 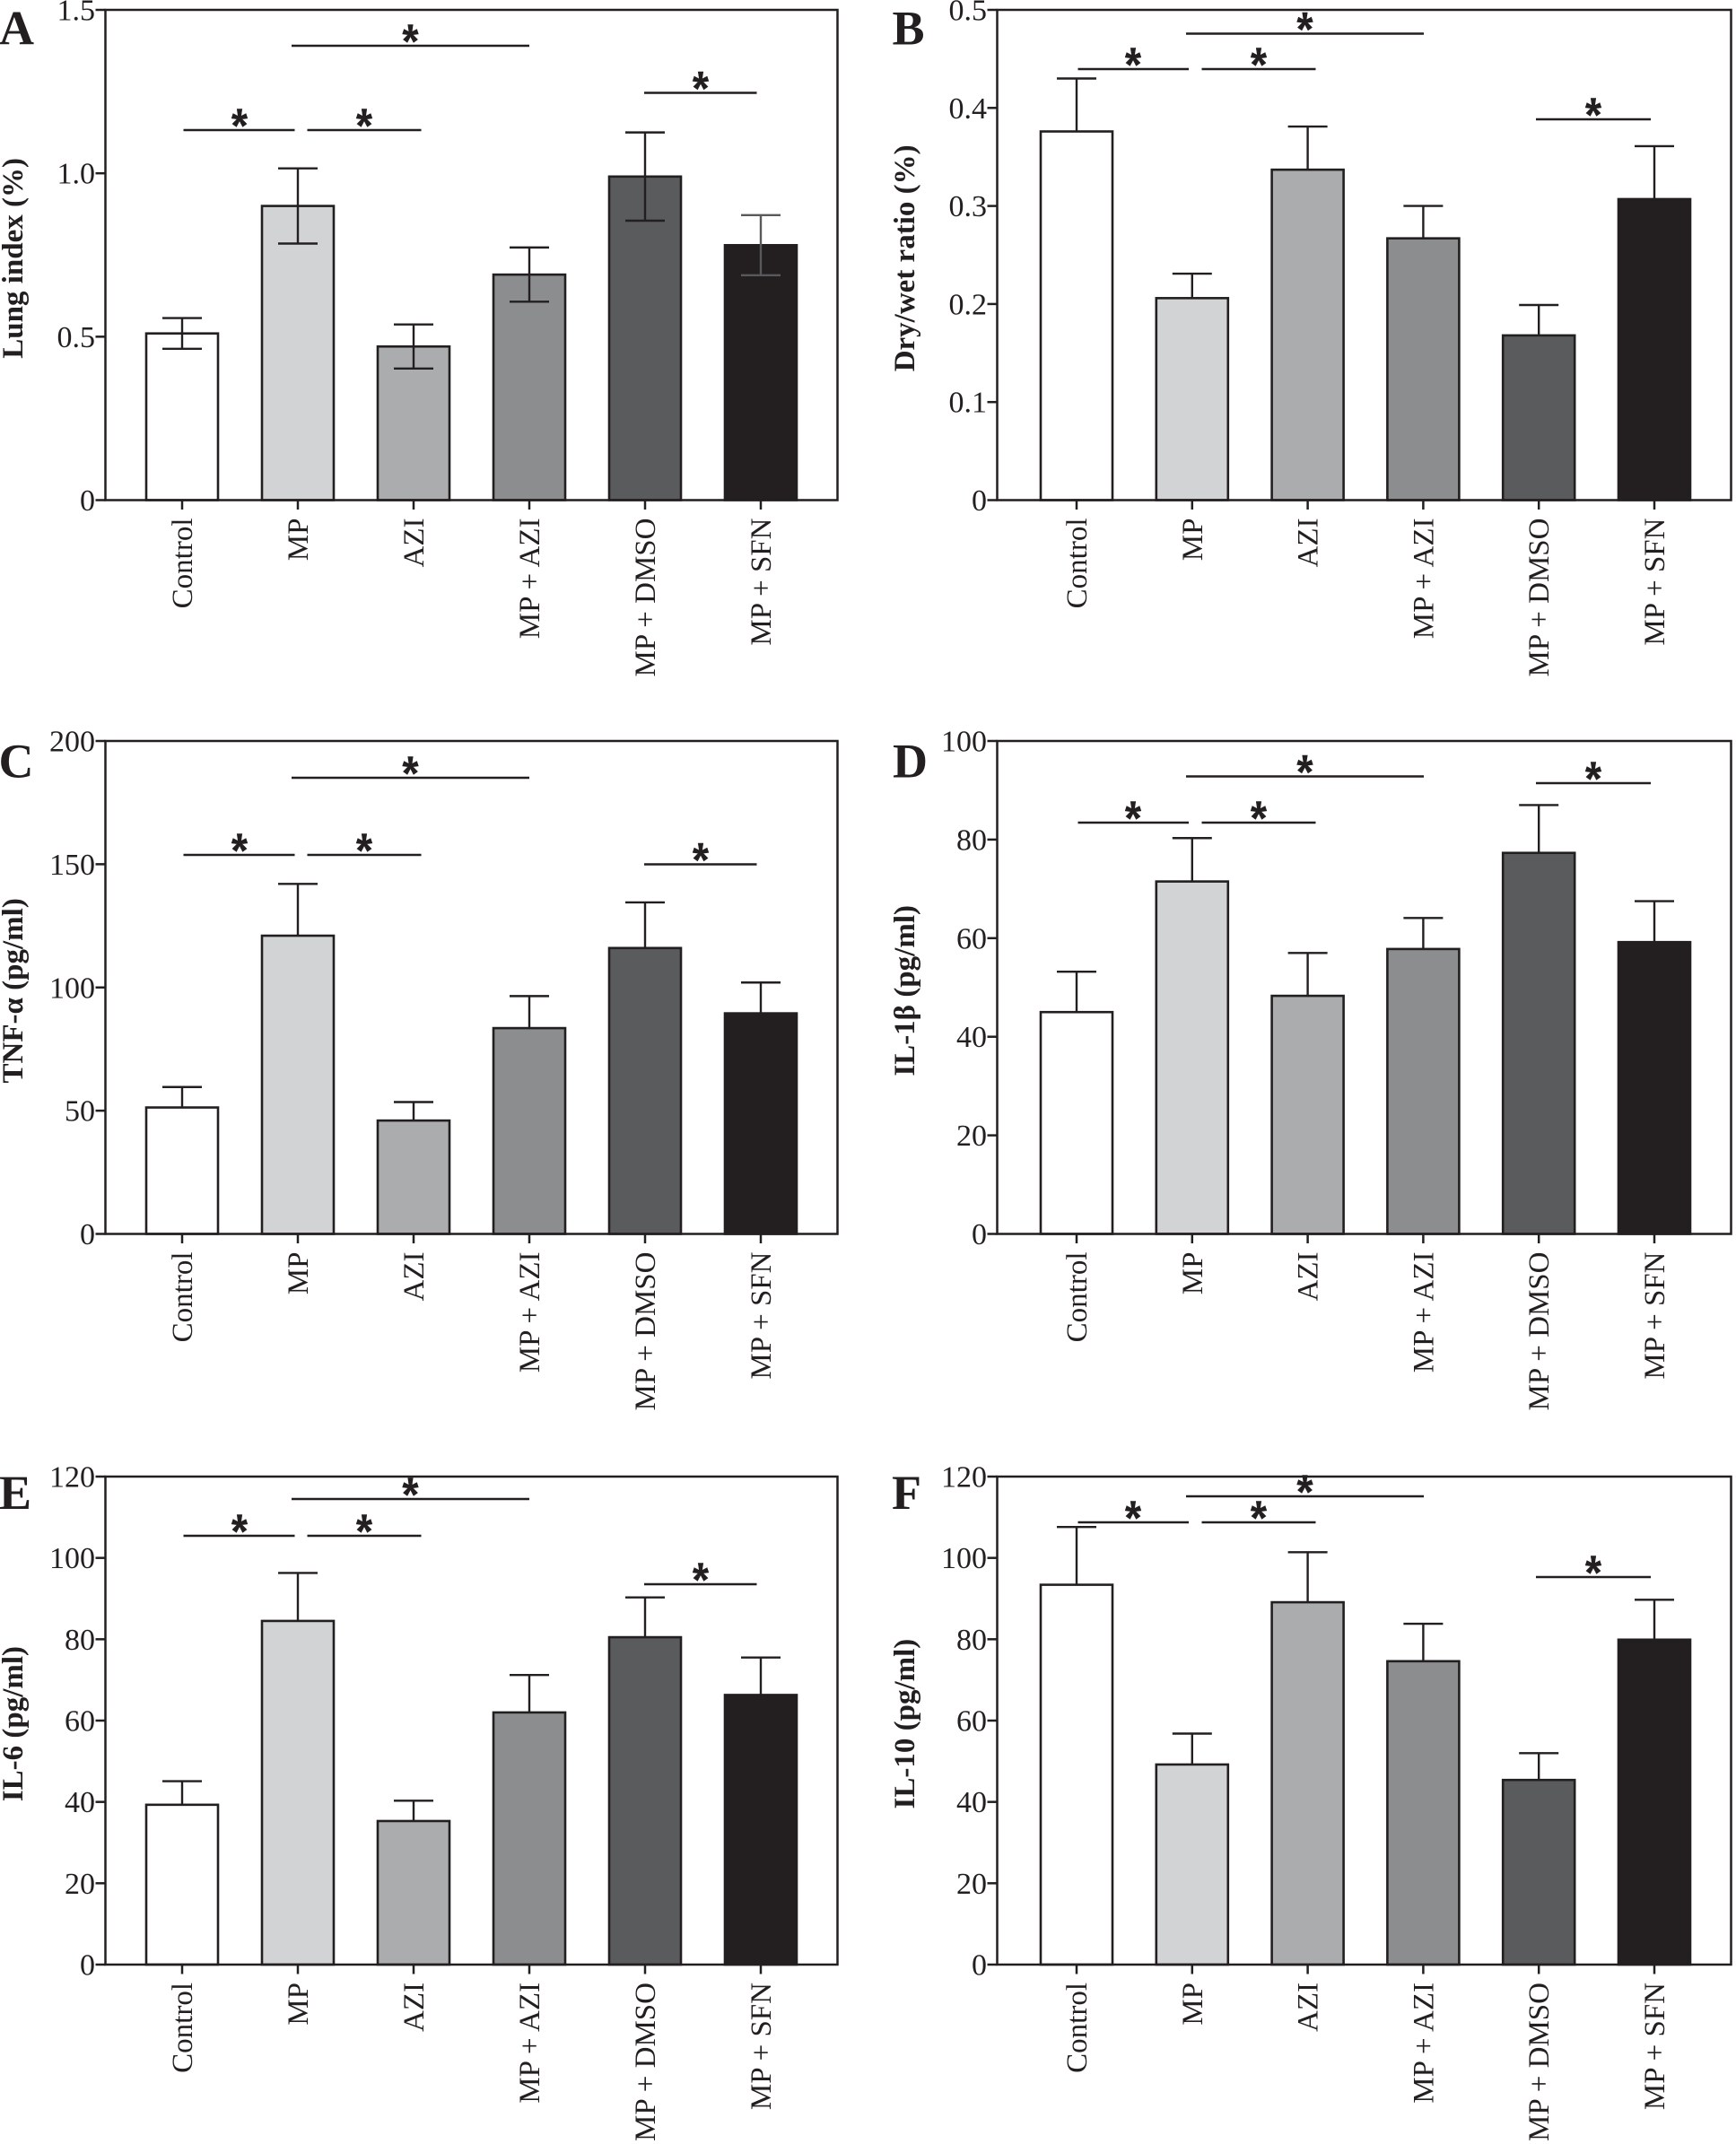 I want to click on svg-text: IL-10 (pg/ml), so click(x=905, y=1724).